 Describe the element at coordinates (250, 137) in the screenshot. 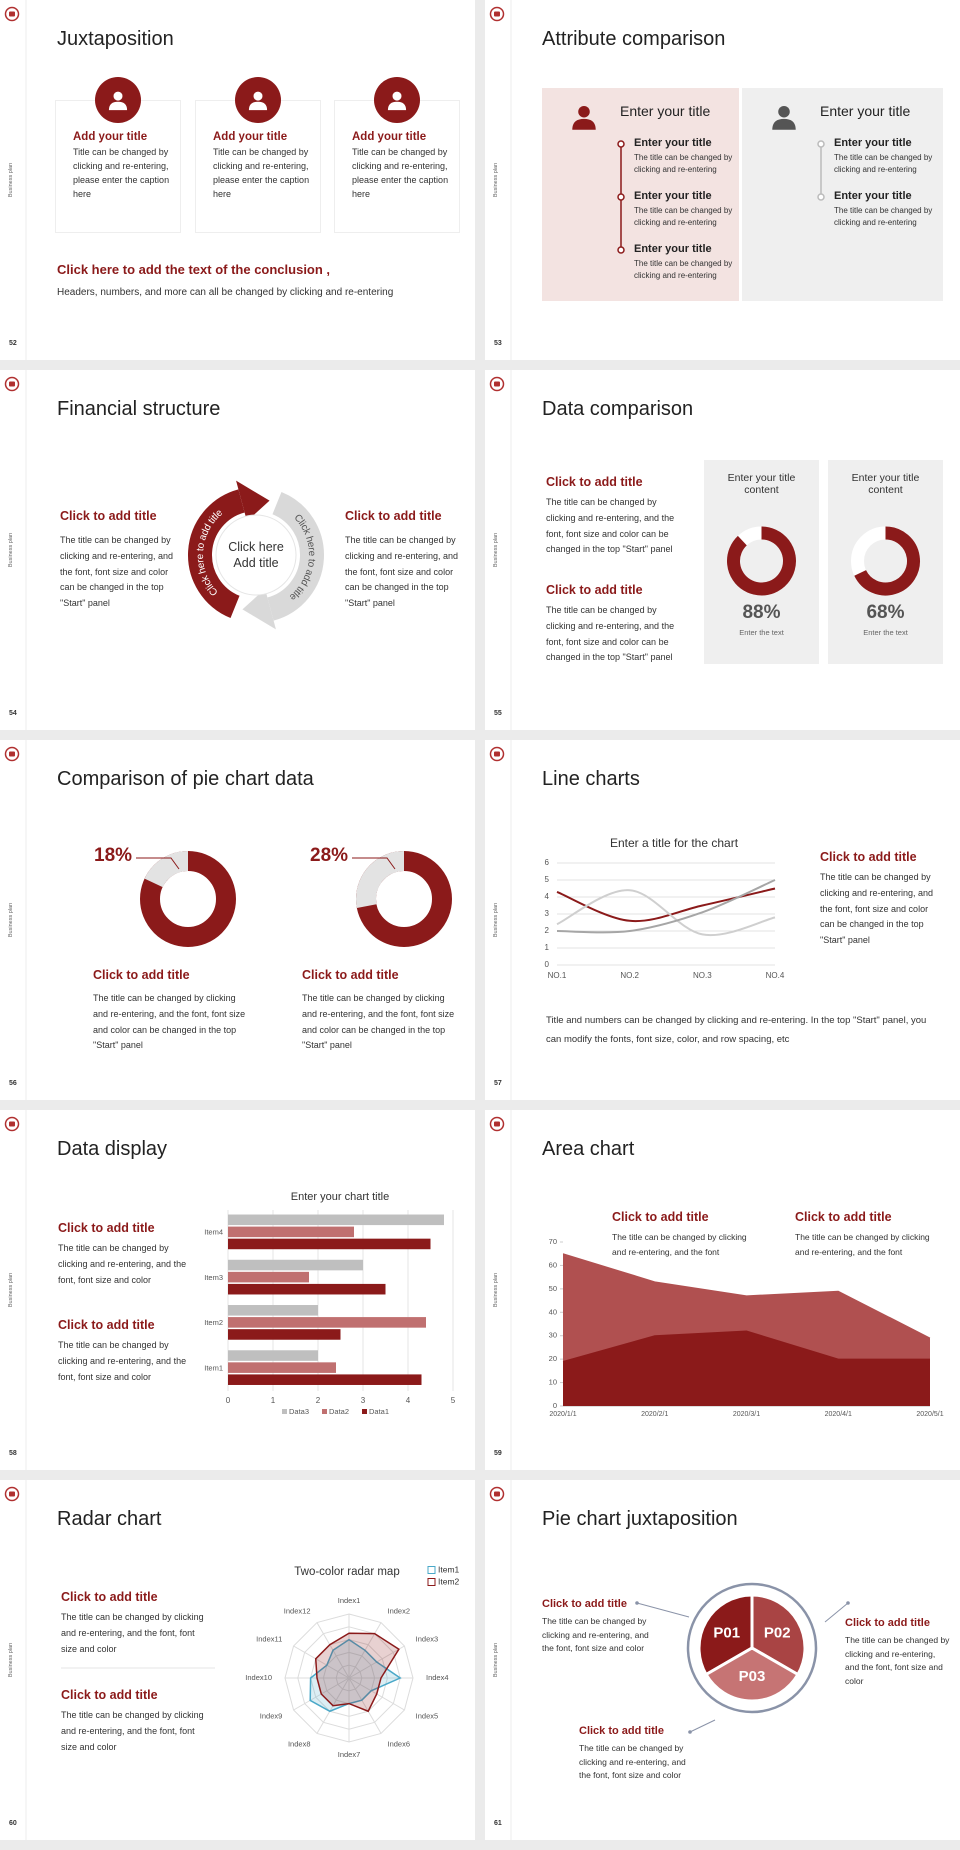

I see `card-title: Add your title` at that location.